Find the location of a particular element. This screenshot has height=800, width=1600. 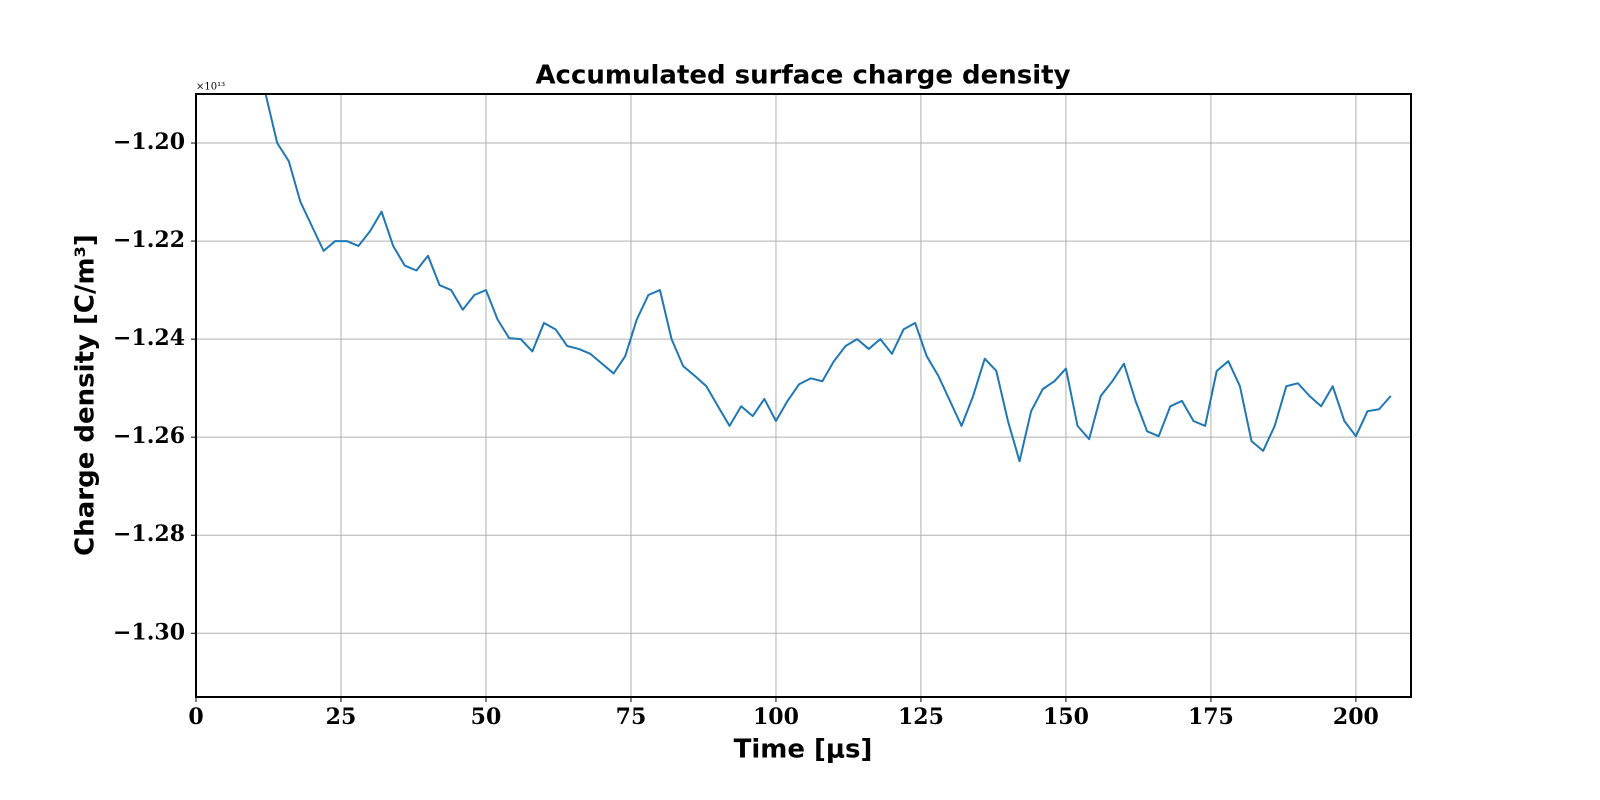

x-tick-label: 150 is located at coordinates (1066, 717).